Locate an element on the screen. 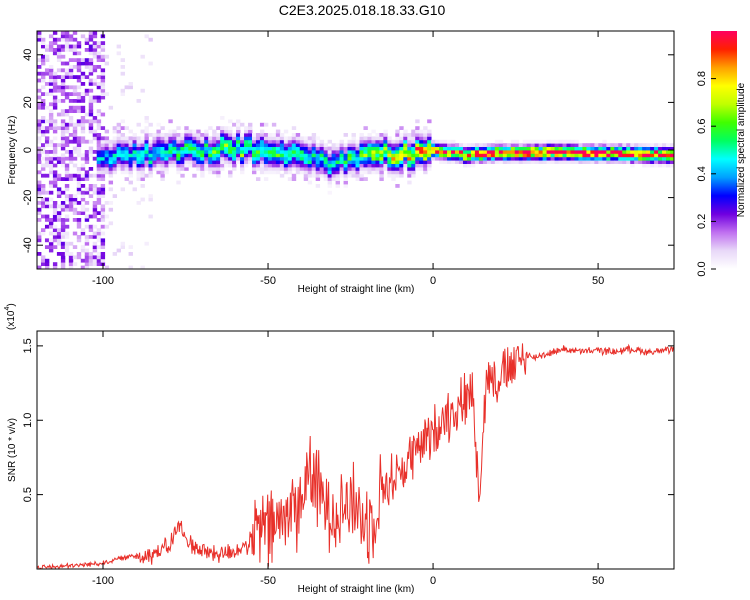  snr-x-label: Height of straight line (km) is located at coordinates (356, 589).